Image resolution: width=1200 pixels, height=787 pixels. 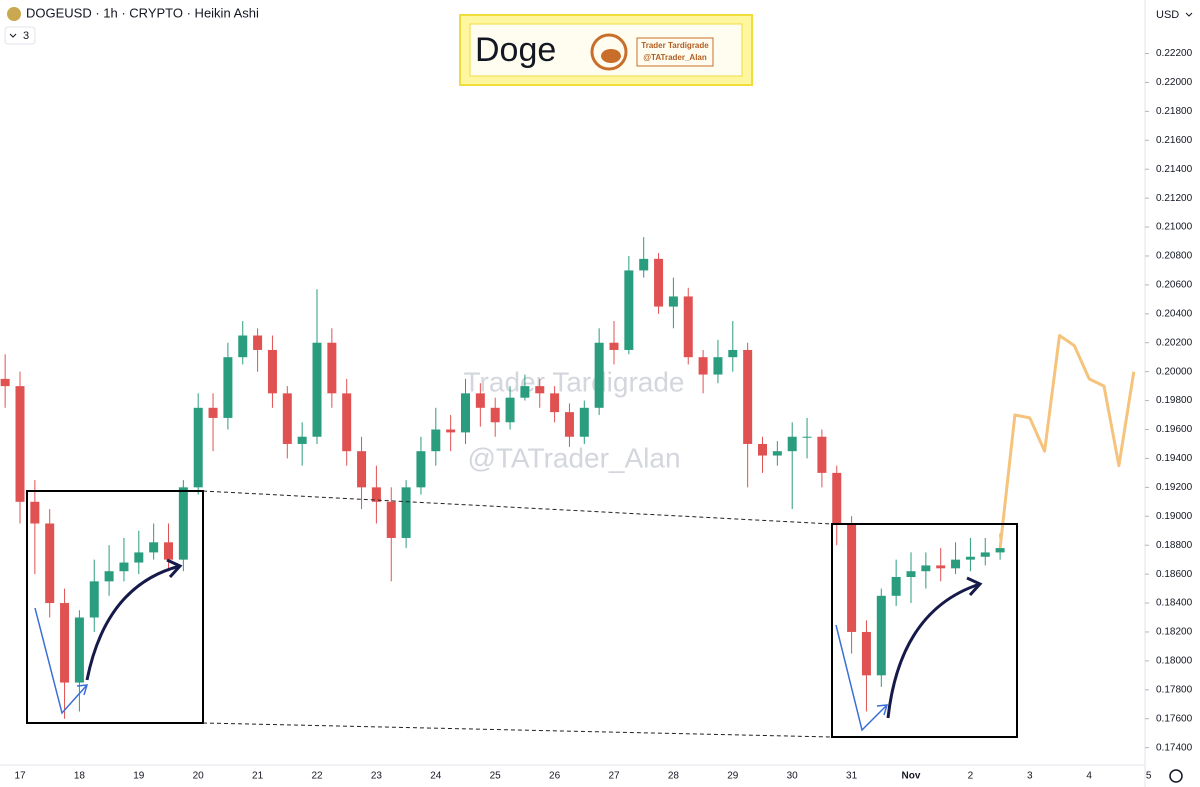 What do you see at coordinates (1174, 574) in the screenshot?
I see `y-tick-label: 0.18600` at bounding box center [1174, 574].